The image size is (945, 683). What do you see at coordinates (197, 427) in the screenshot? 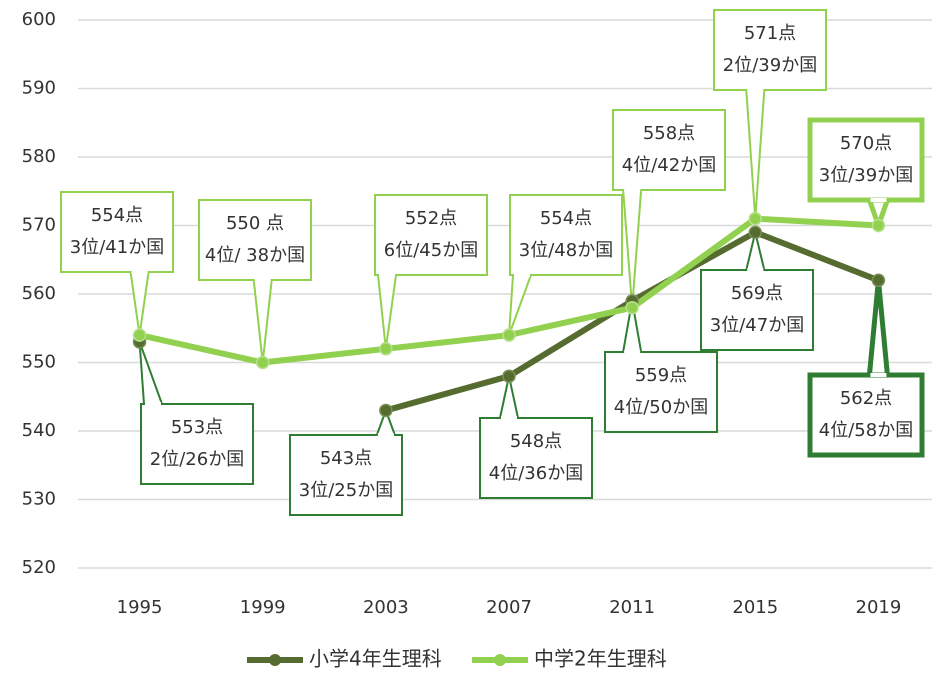
I see `data-label: 553点` at bounding box center [197, 427].